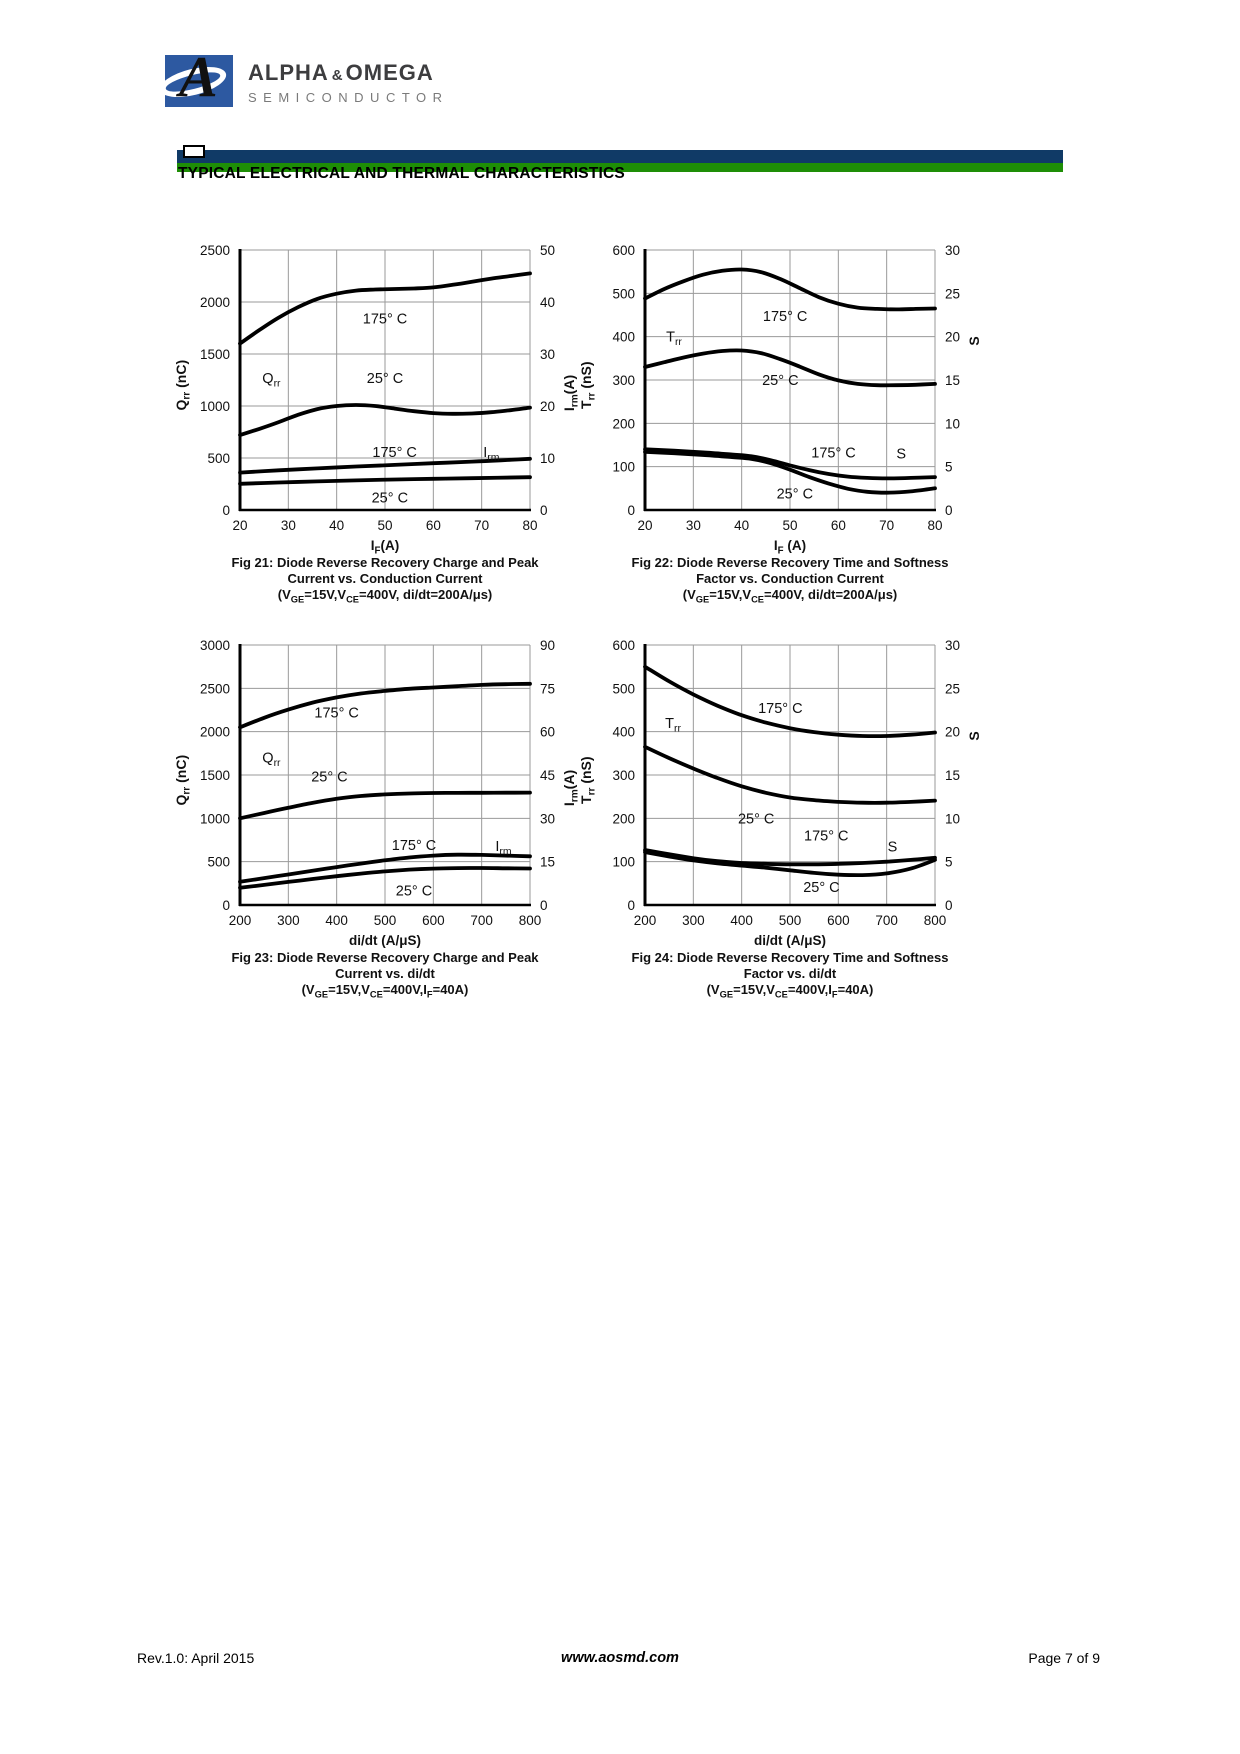  Describe the element at coordinates (952, 293) in the screenshot. I see `y-right-tick-label: 25` at that location.